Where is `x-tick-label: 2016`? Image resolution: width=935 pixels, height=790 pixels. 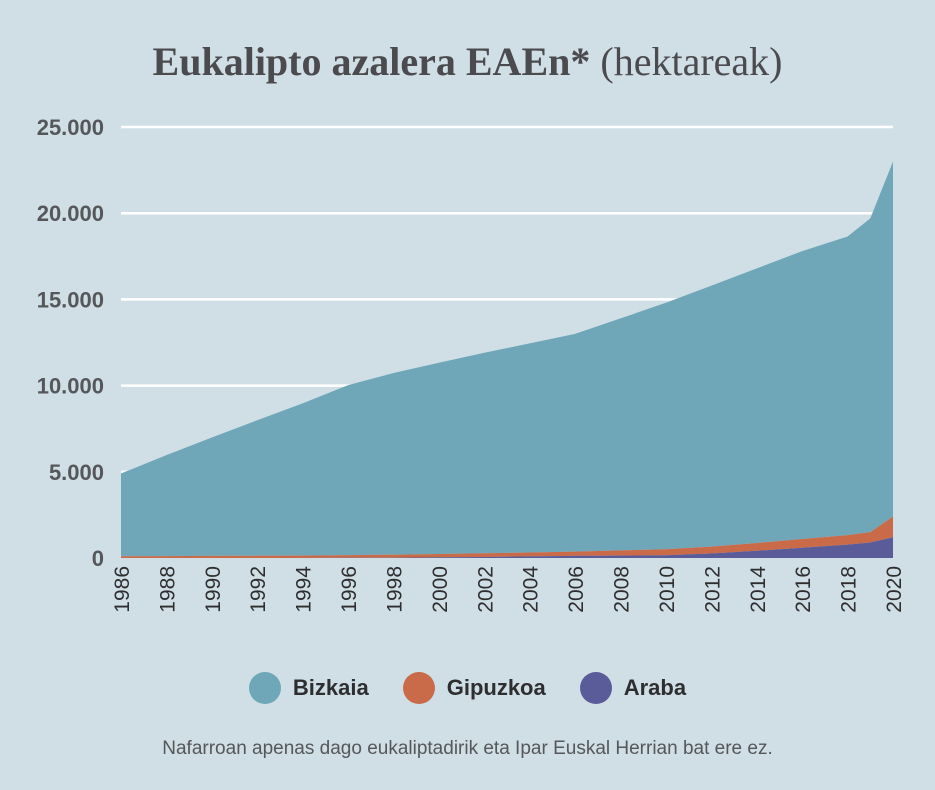
x-tick-label: 2016 is located at coordinates (803, 589).